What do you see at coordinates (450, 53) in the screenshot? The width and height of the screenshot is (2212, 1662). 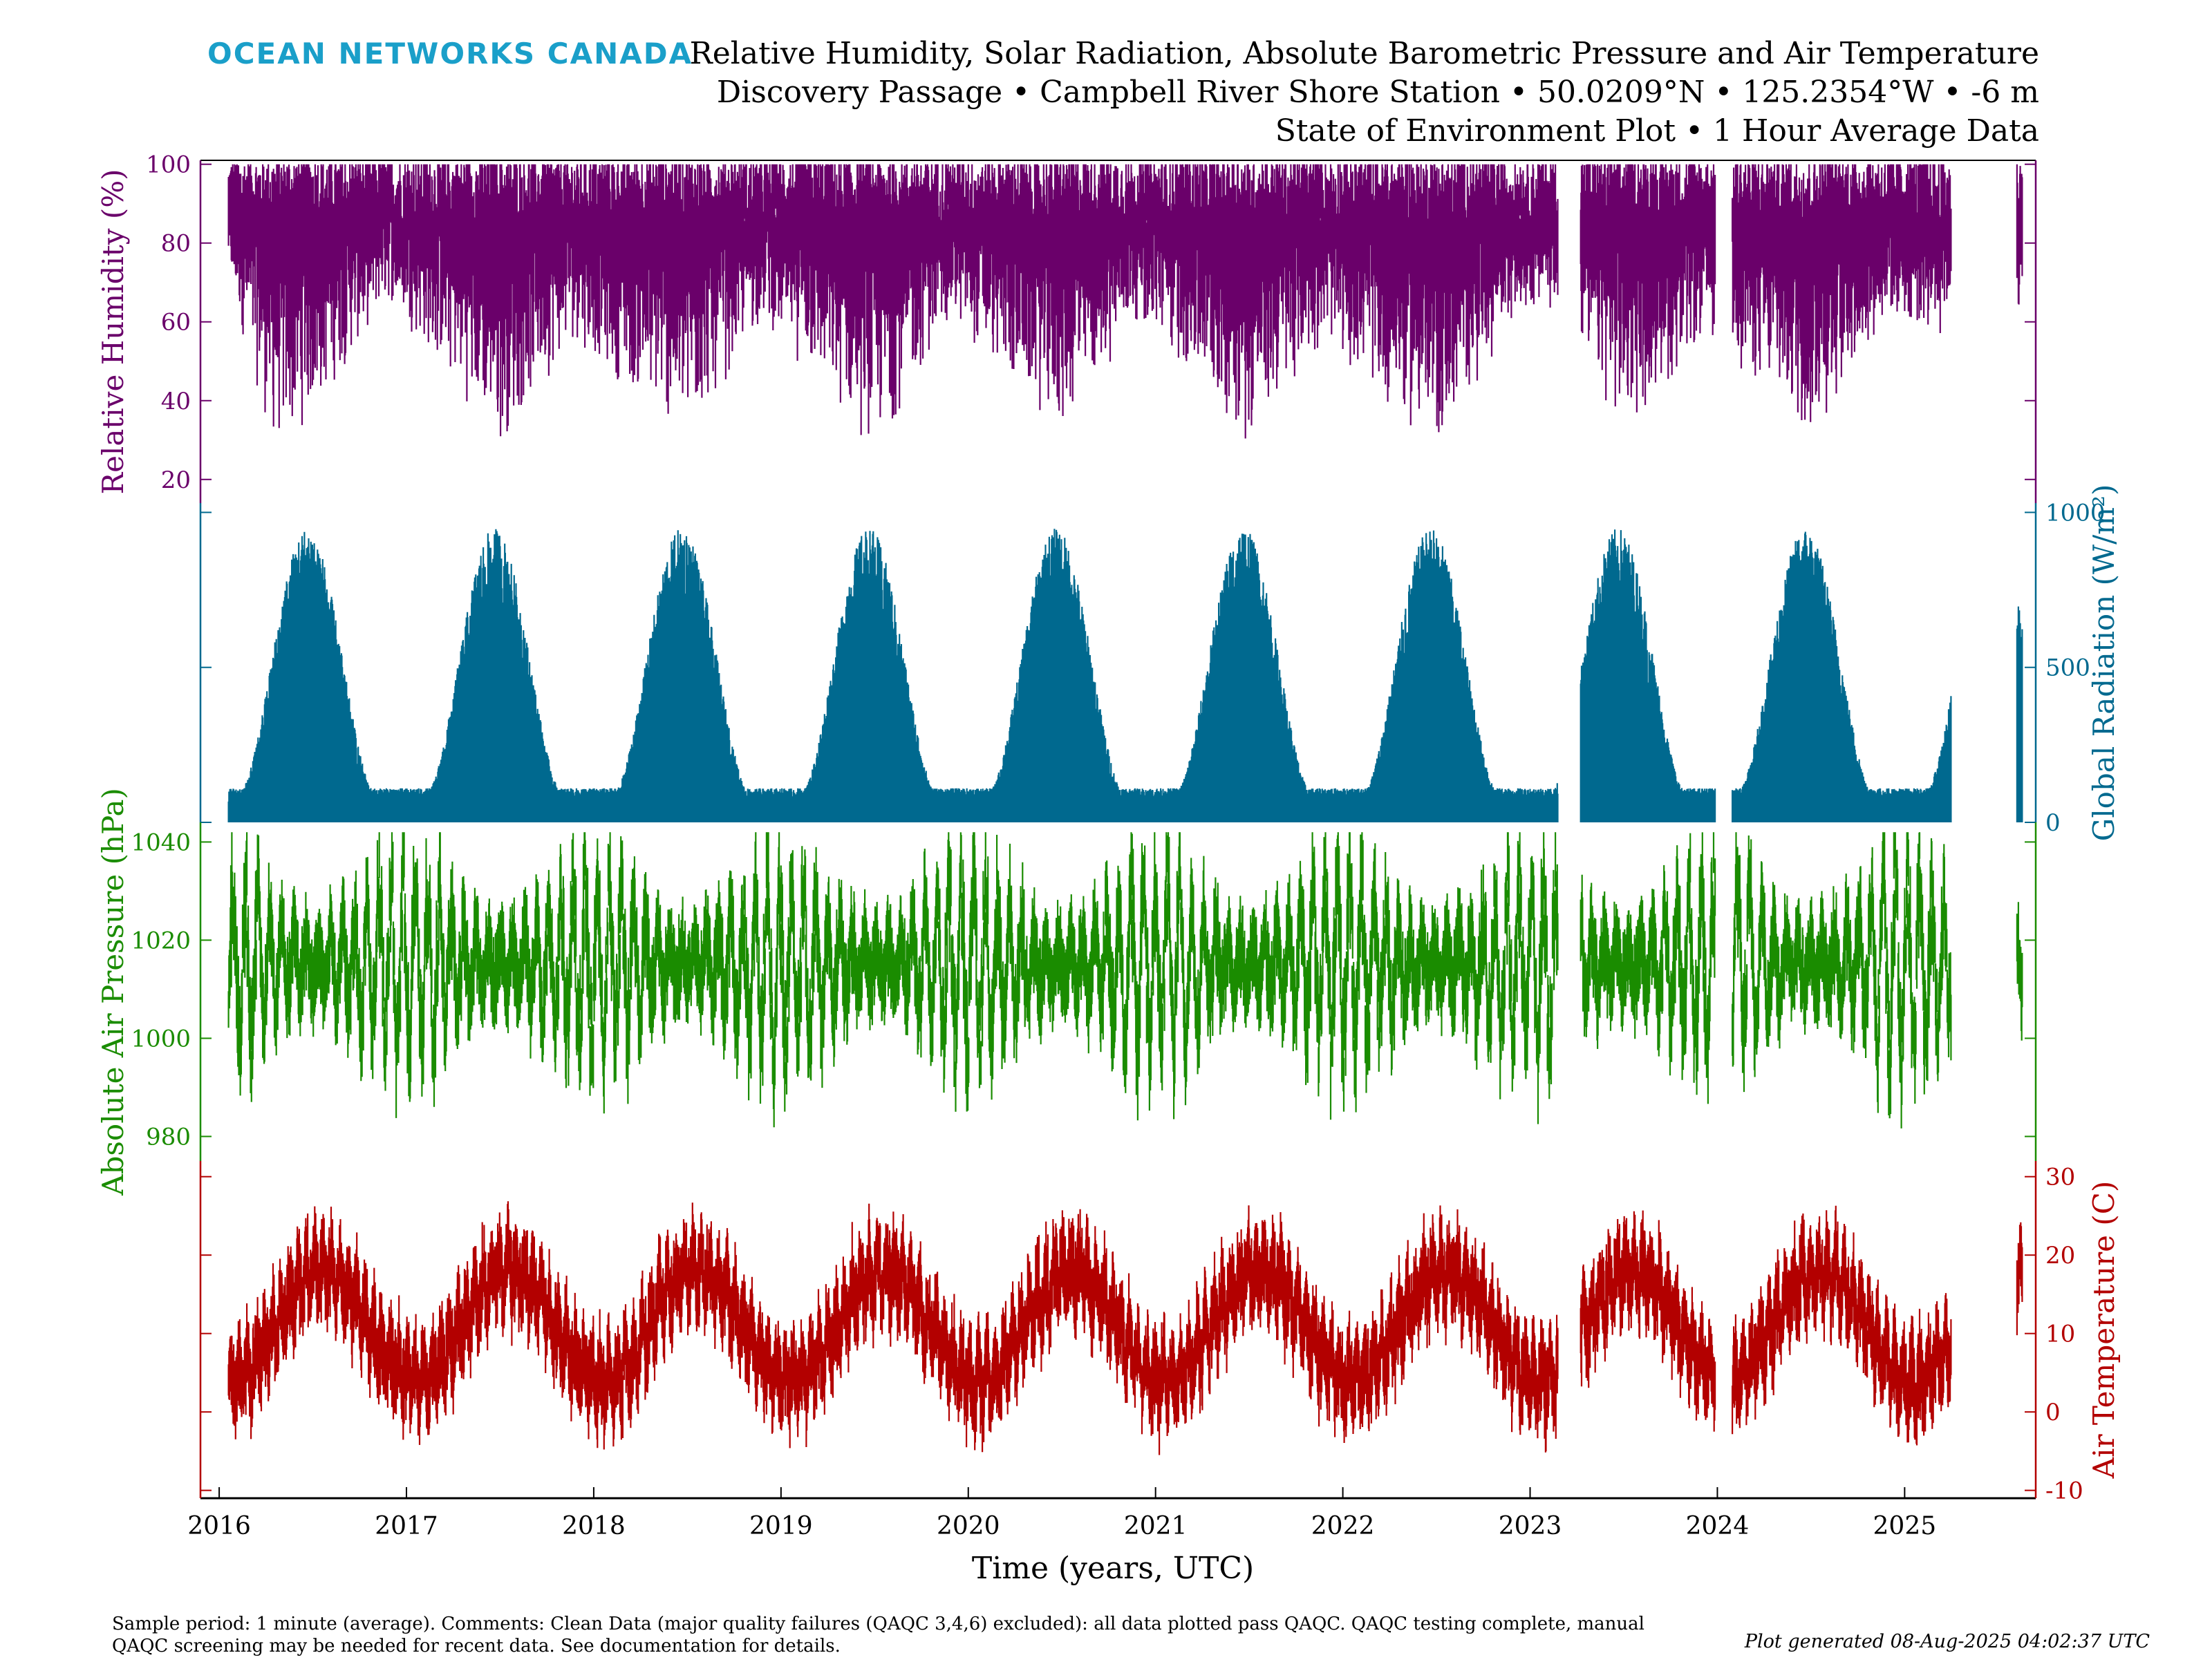 I see `brand-logo-text: OCEAN NETWORKS CANADA` at bounding box center [450, 53].